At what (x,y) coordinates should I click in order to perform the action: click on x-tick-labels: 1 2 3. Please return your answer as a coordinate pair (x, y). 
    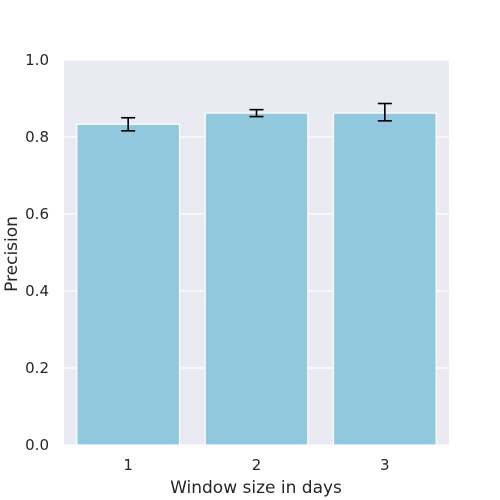
    Looking at the image, I should click on (256, 465).